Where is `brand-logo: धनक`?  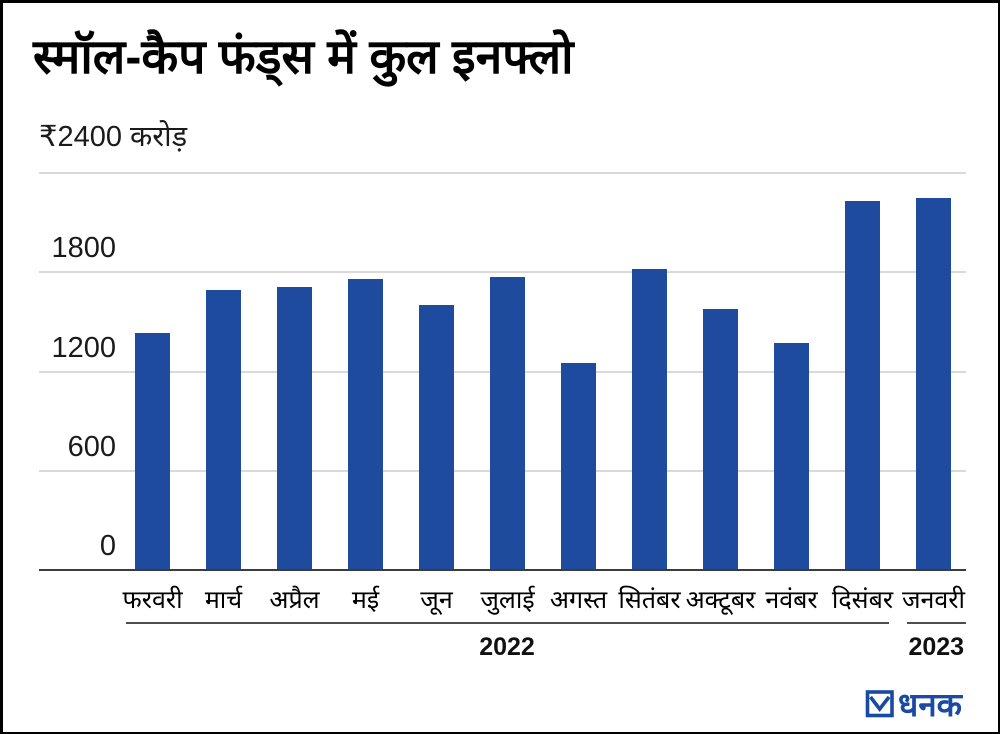
brand-logo: धनक is located at coordinates (913, 703).